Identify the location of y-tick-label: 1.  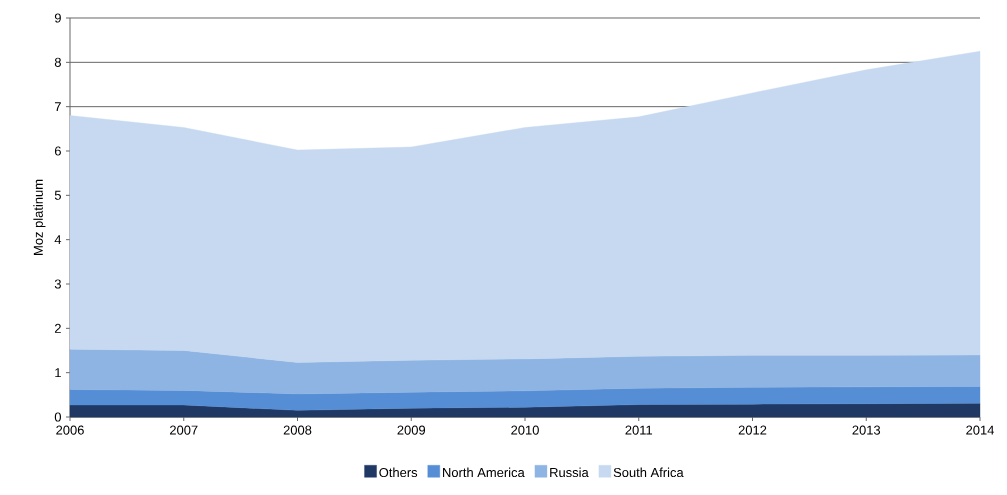
(58, 373).